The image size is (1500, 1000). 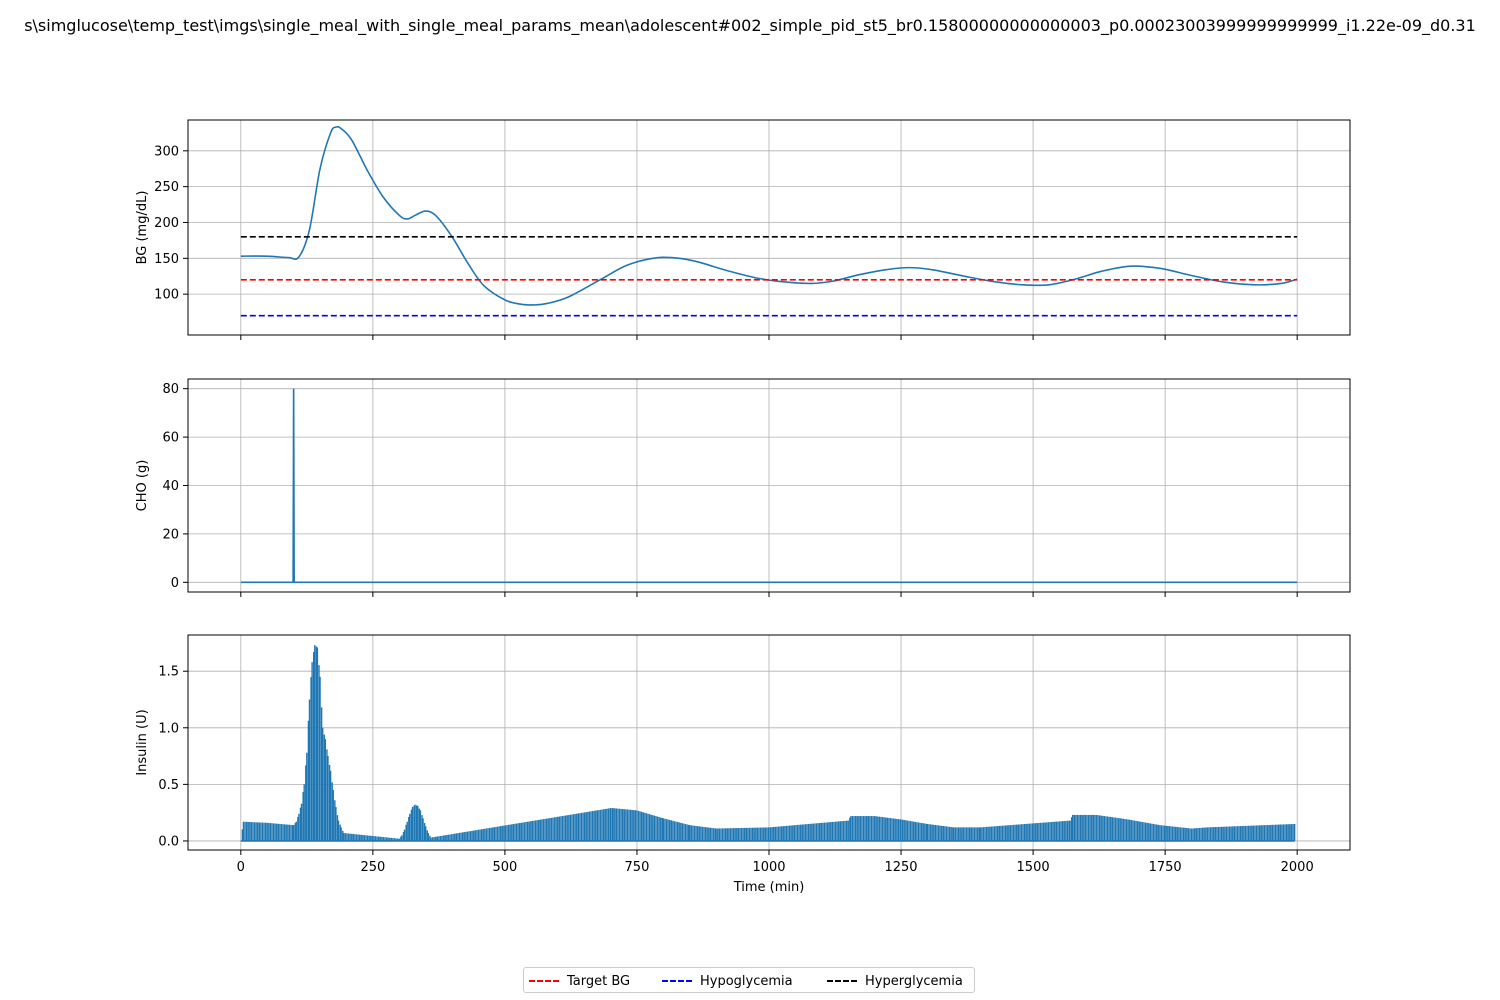 I want to click on legend: Target BG Hypoglycemia Hyperglycemia, so click(x=749, y=980).